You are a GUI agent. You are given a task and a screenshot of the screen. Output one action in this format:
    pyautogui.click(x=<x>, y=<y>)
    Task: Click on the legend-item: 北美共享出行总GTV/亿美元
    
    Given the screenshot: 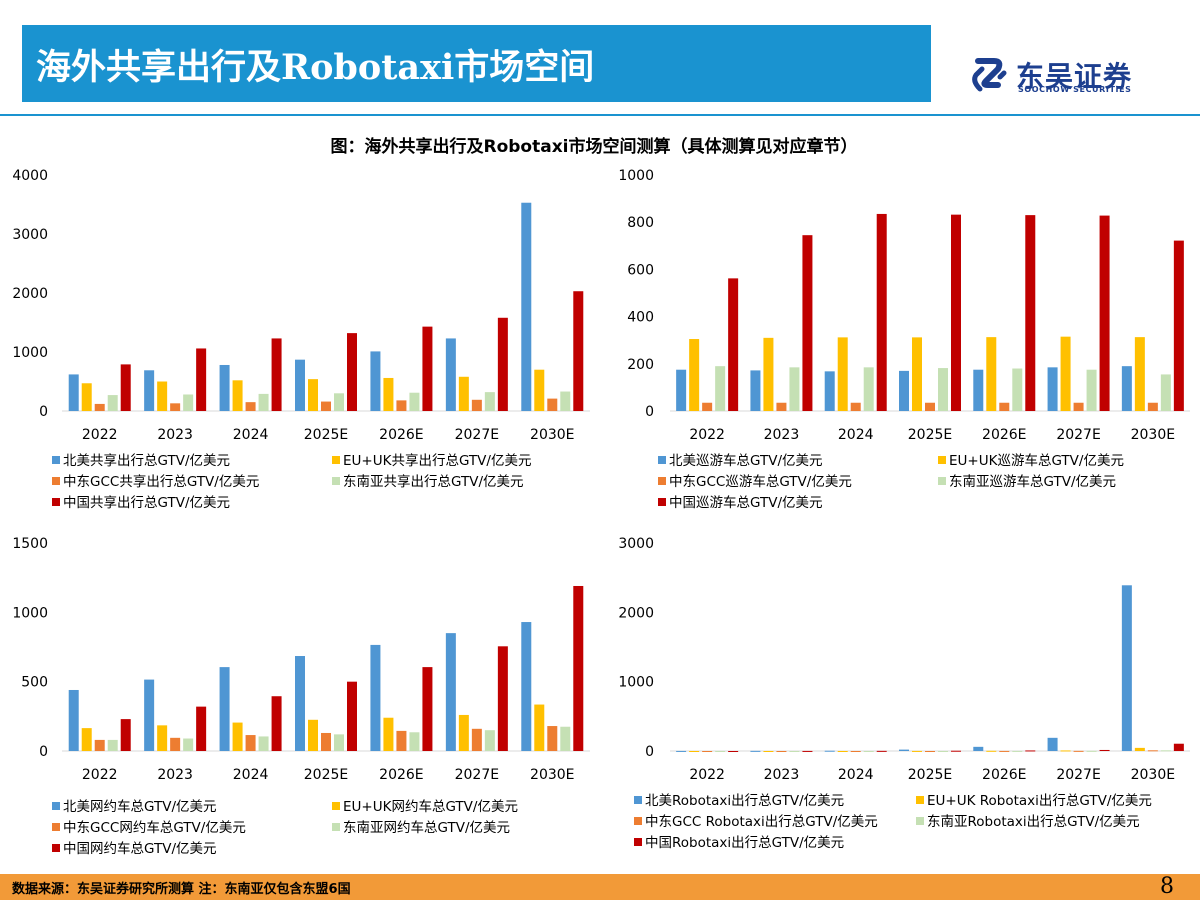 What is the action you would take?
    pyautogui.click(x=141, y=461)
    